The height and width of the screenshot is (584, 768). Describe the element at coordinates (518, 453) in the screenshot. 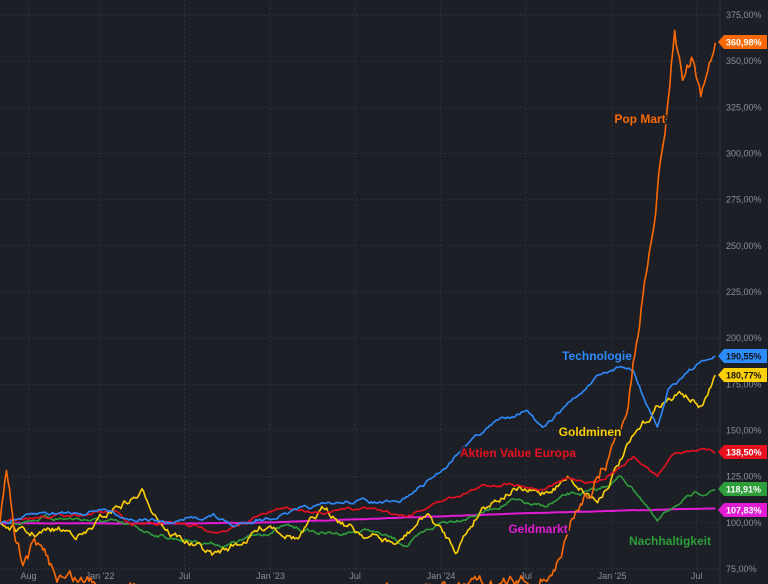

I see `series-label-aktien-value-europa: Aktien Value Europa` at that location.